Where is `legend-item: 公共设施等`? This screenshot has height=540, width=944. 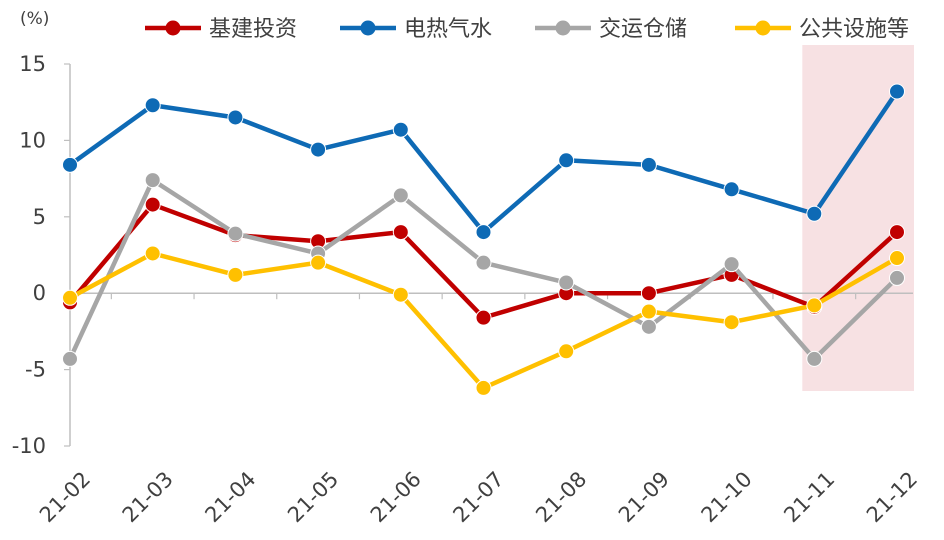
legend-item: 公共设施等 is located at coordinates (822, 29).